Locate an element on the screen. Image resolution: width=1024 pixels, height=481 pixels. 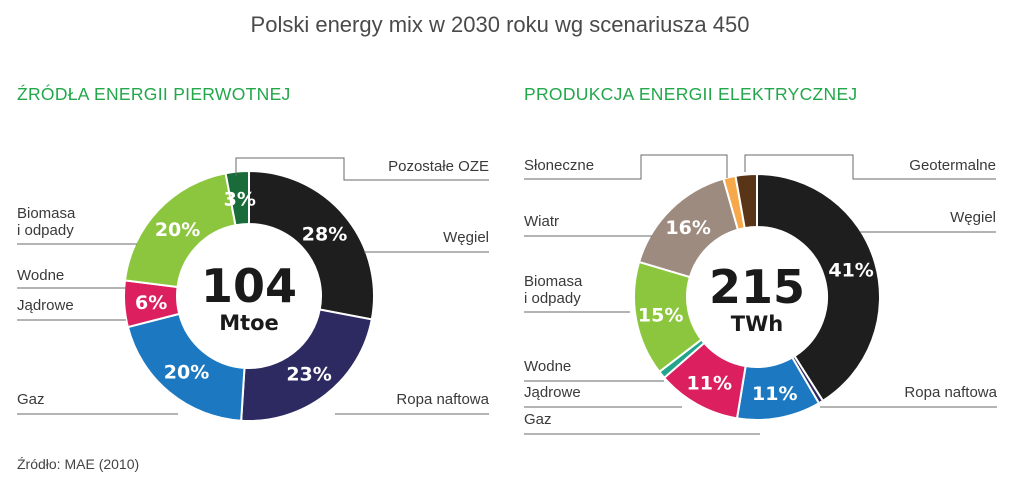
primary-energy-heading: ŹRÓDŁA ENERGII PIERWOTNEJ is located at coordinates (154, 94).